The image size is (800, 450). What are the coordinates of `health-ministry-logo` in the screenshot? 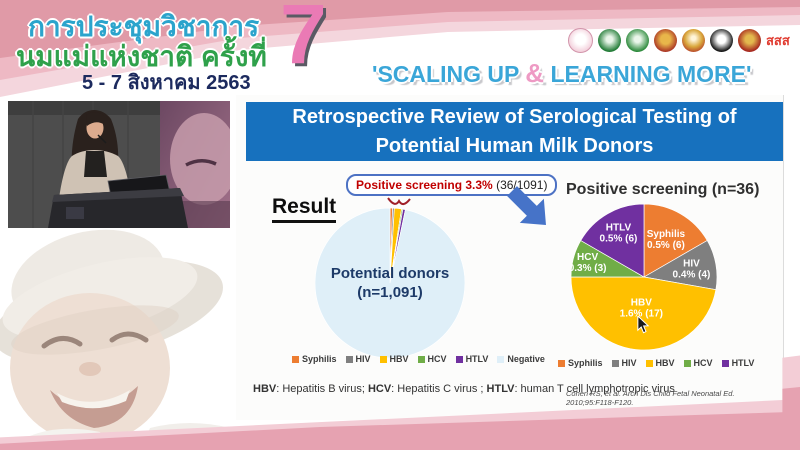 It's located at (609, 40).